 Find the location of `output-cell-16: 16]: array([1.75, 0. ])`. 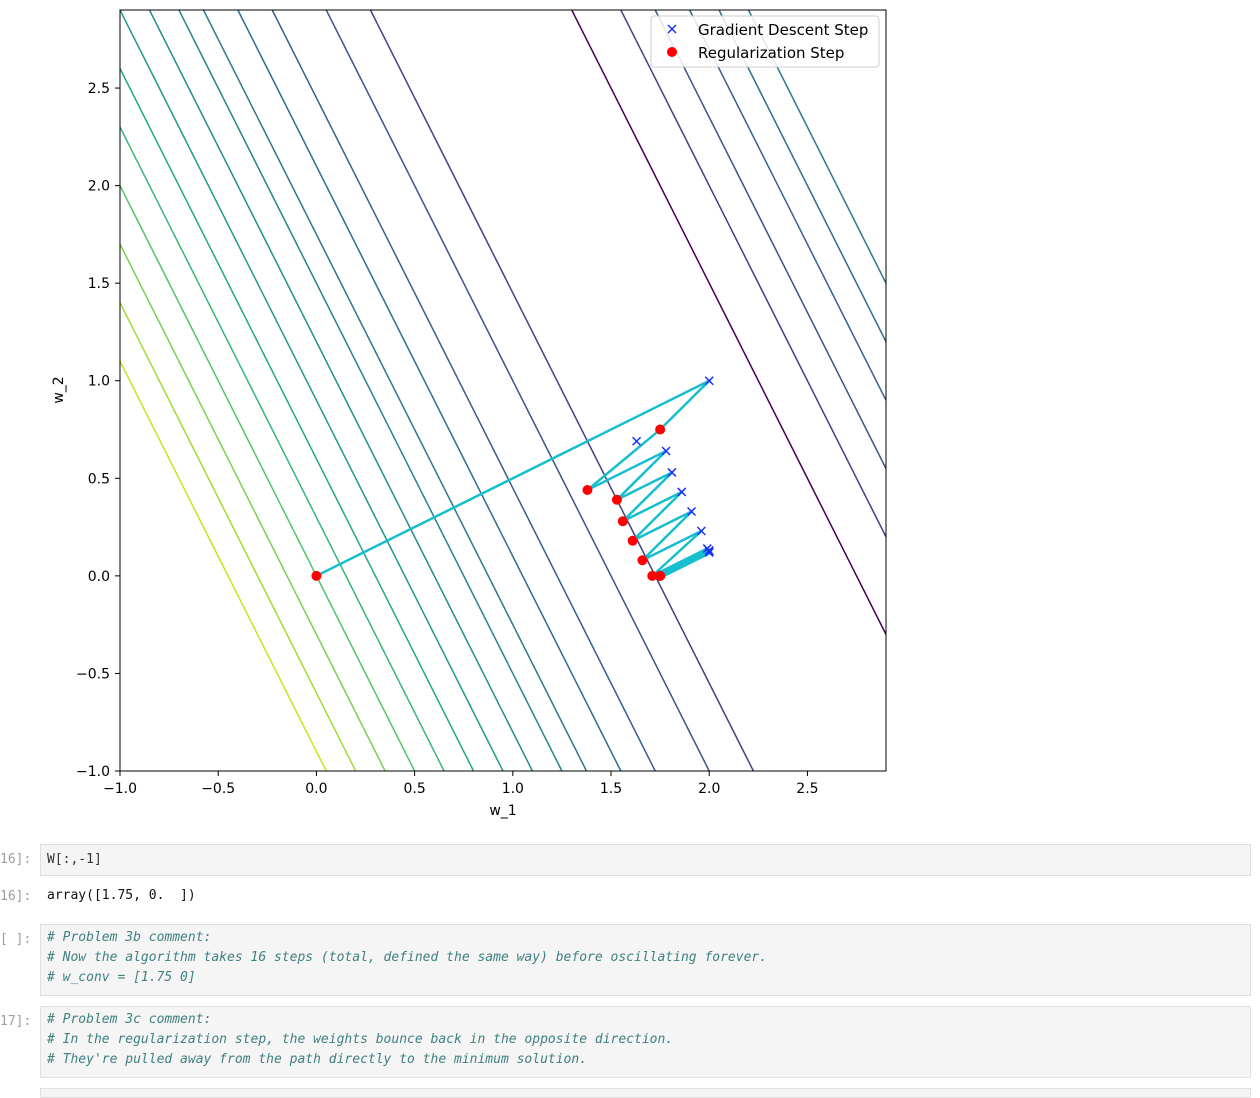

output-cell-16: 16]: array([1.75, 0. ]) is located at coordinates (630, 897).